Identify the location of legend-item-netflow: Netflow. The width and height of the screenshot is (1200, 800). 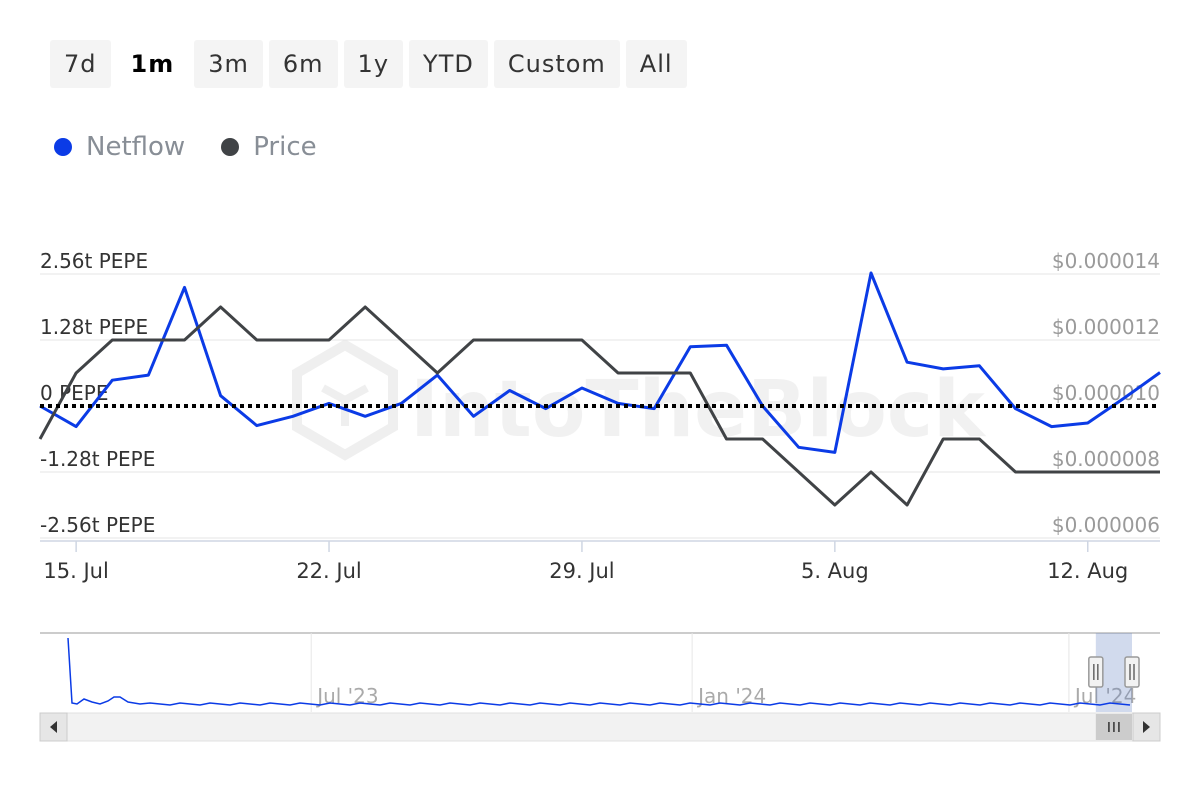
(119, 147).